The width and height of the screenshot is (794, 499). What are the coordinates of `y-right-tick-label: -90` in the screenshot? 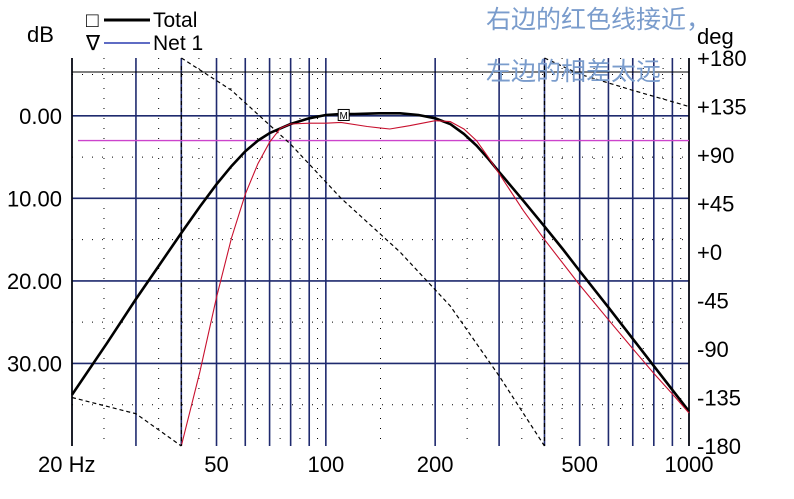 It's located at (713, 349).